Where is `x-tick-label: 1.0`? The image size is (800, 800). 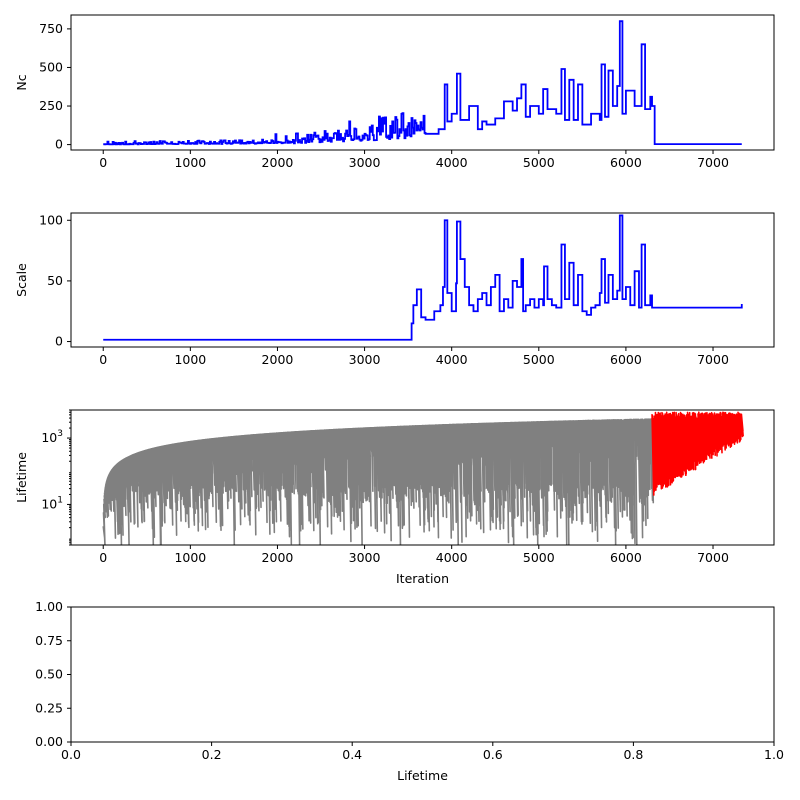
x-tick-label: 1.0 is located at coordinates (774, 754).